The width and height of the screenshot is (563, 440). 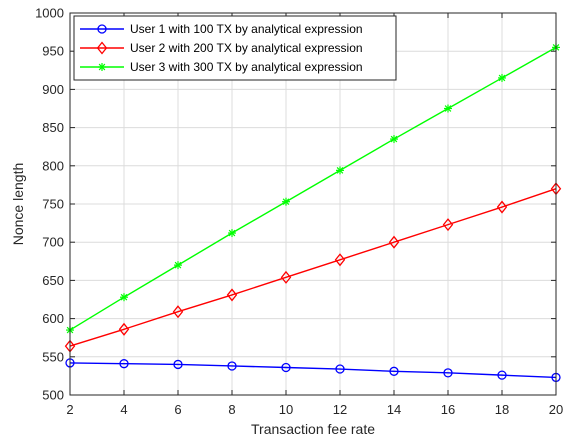 I want to click on y-tick-label: 650, so click(x=53, y=280).